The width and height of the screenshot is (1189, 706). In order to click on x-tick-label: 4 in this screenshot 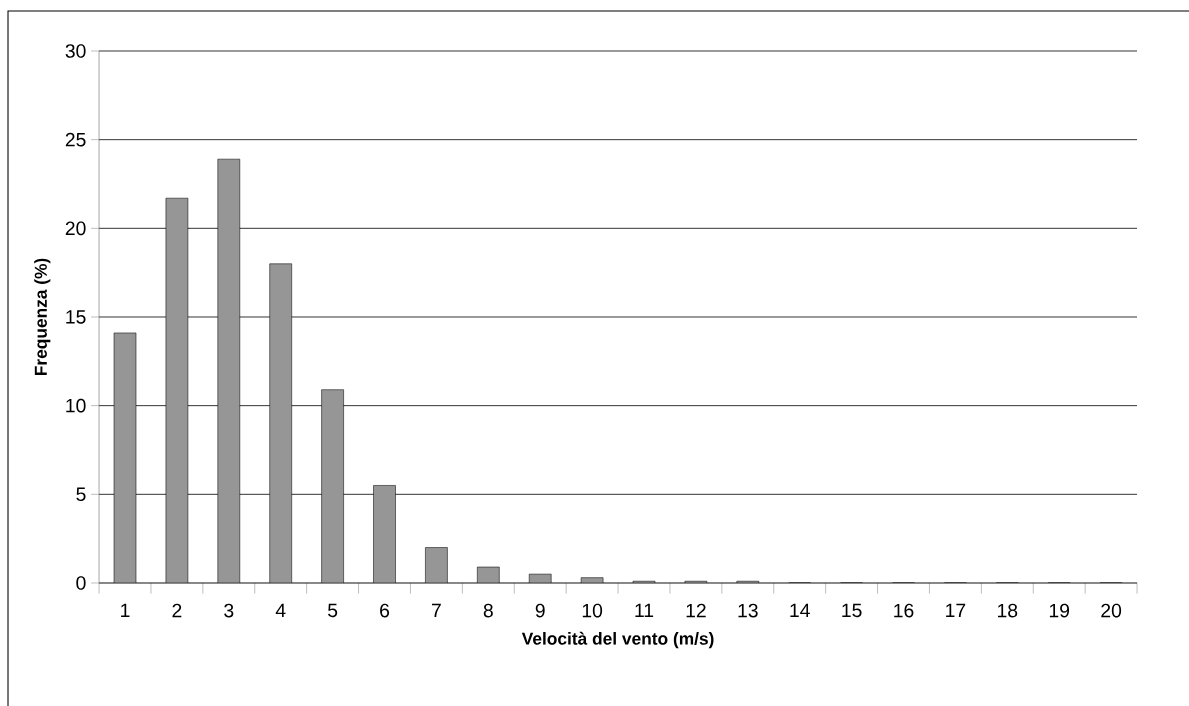, I will do `click(280, 610)`.